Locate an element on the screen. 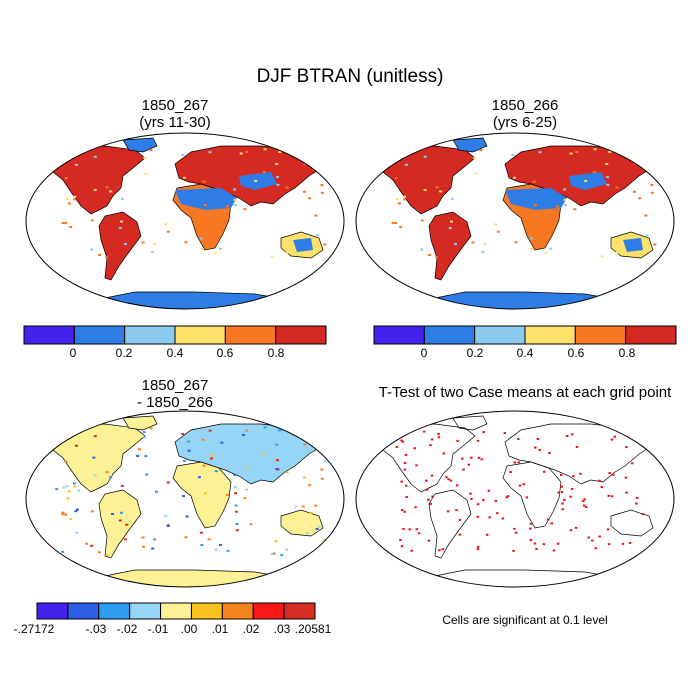 This screenshot has height=700, width=700. panel-title-line2: (yrs 6-25) is located at coordinates (525, 122).